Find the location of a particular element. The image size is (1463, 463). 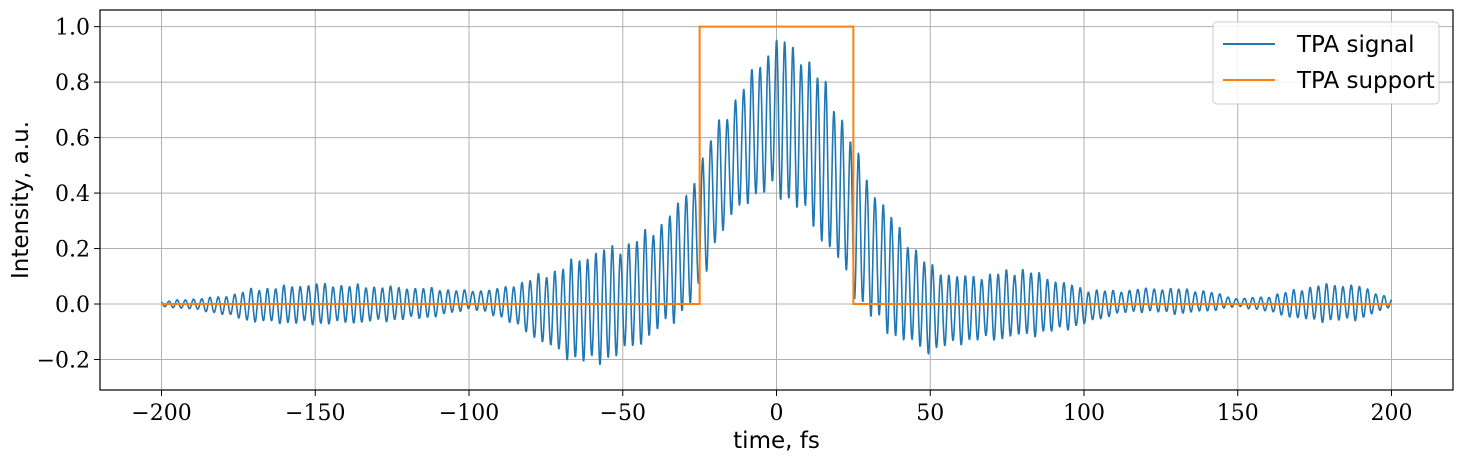

x-tick-label: −100 is located at coordinates (469, 413).